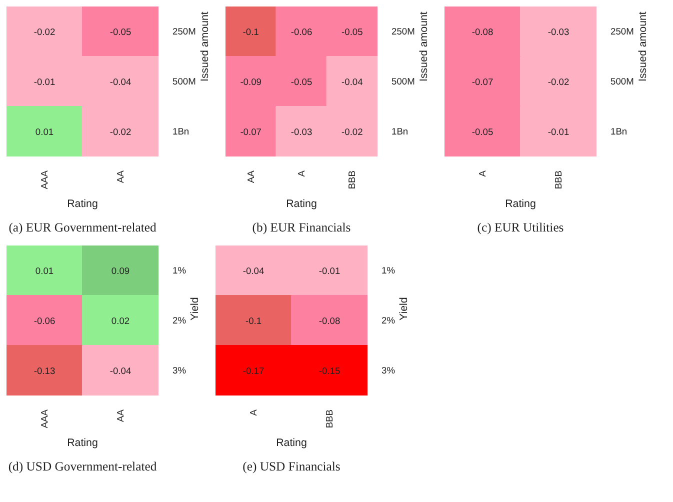 This screenshot has height=502, width=673. What do you see at coordinates (301, 227) in the screenshot?
I see `text: (b) EUR Financials` at bounding box center [301, 227].